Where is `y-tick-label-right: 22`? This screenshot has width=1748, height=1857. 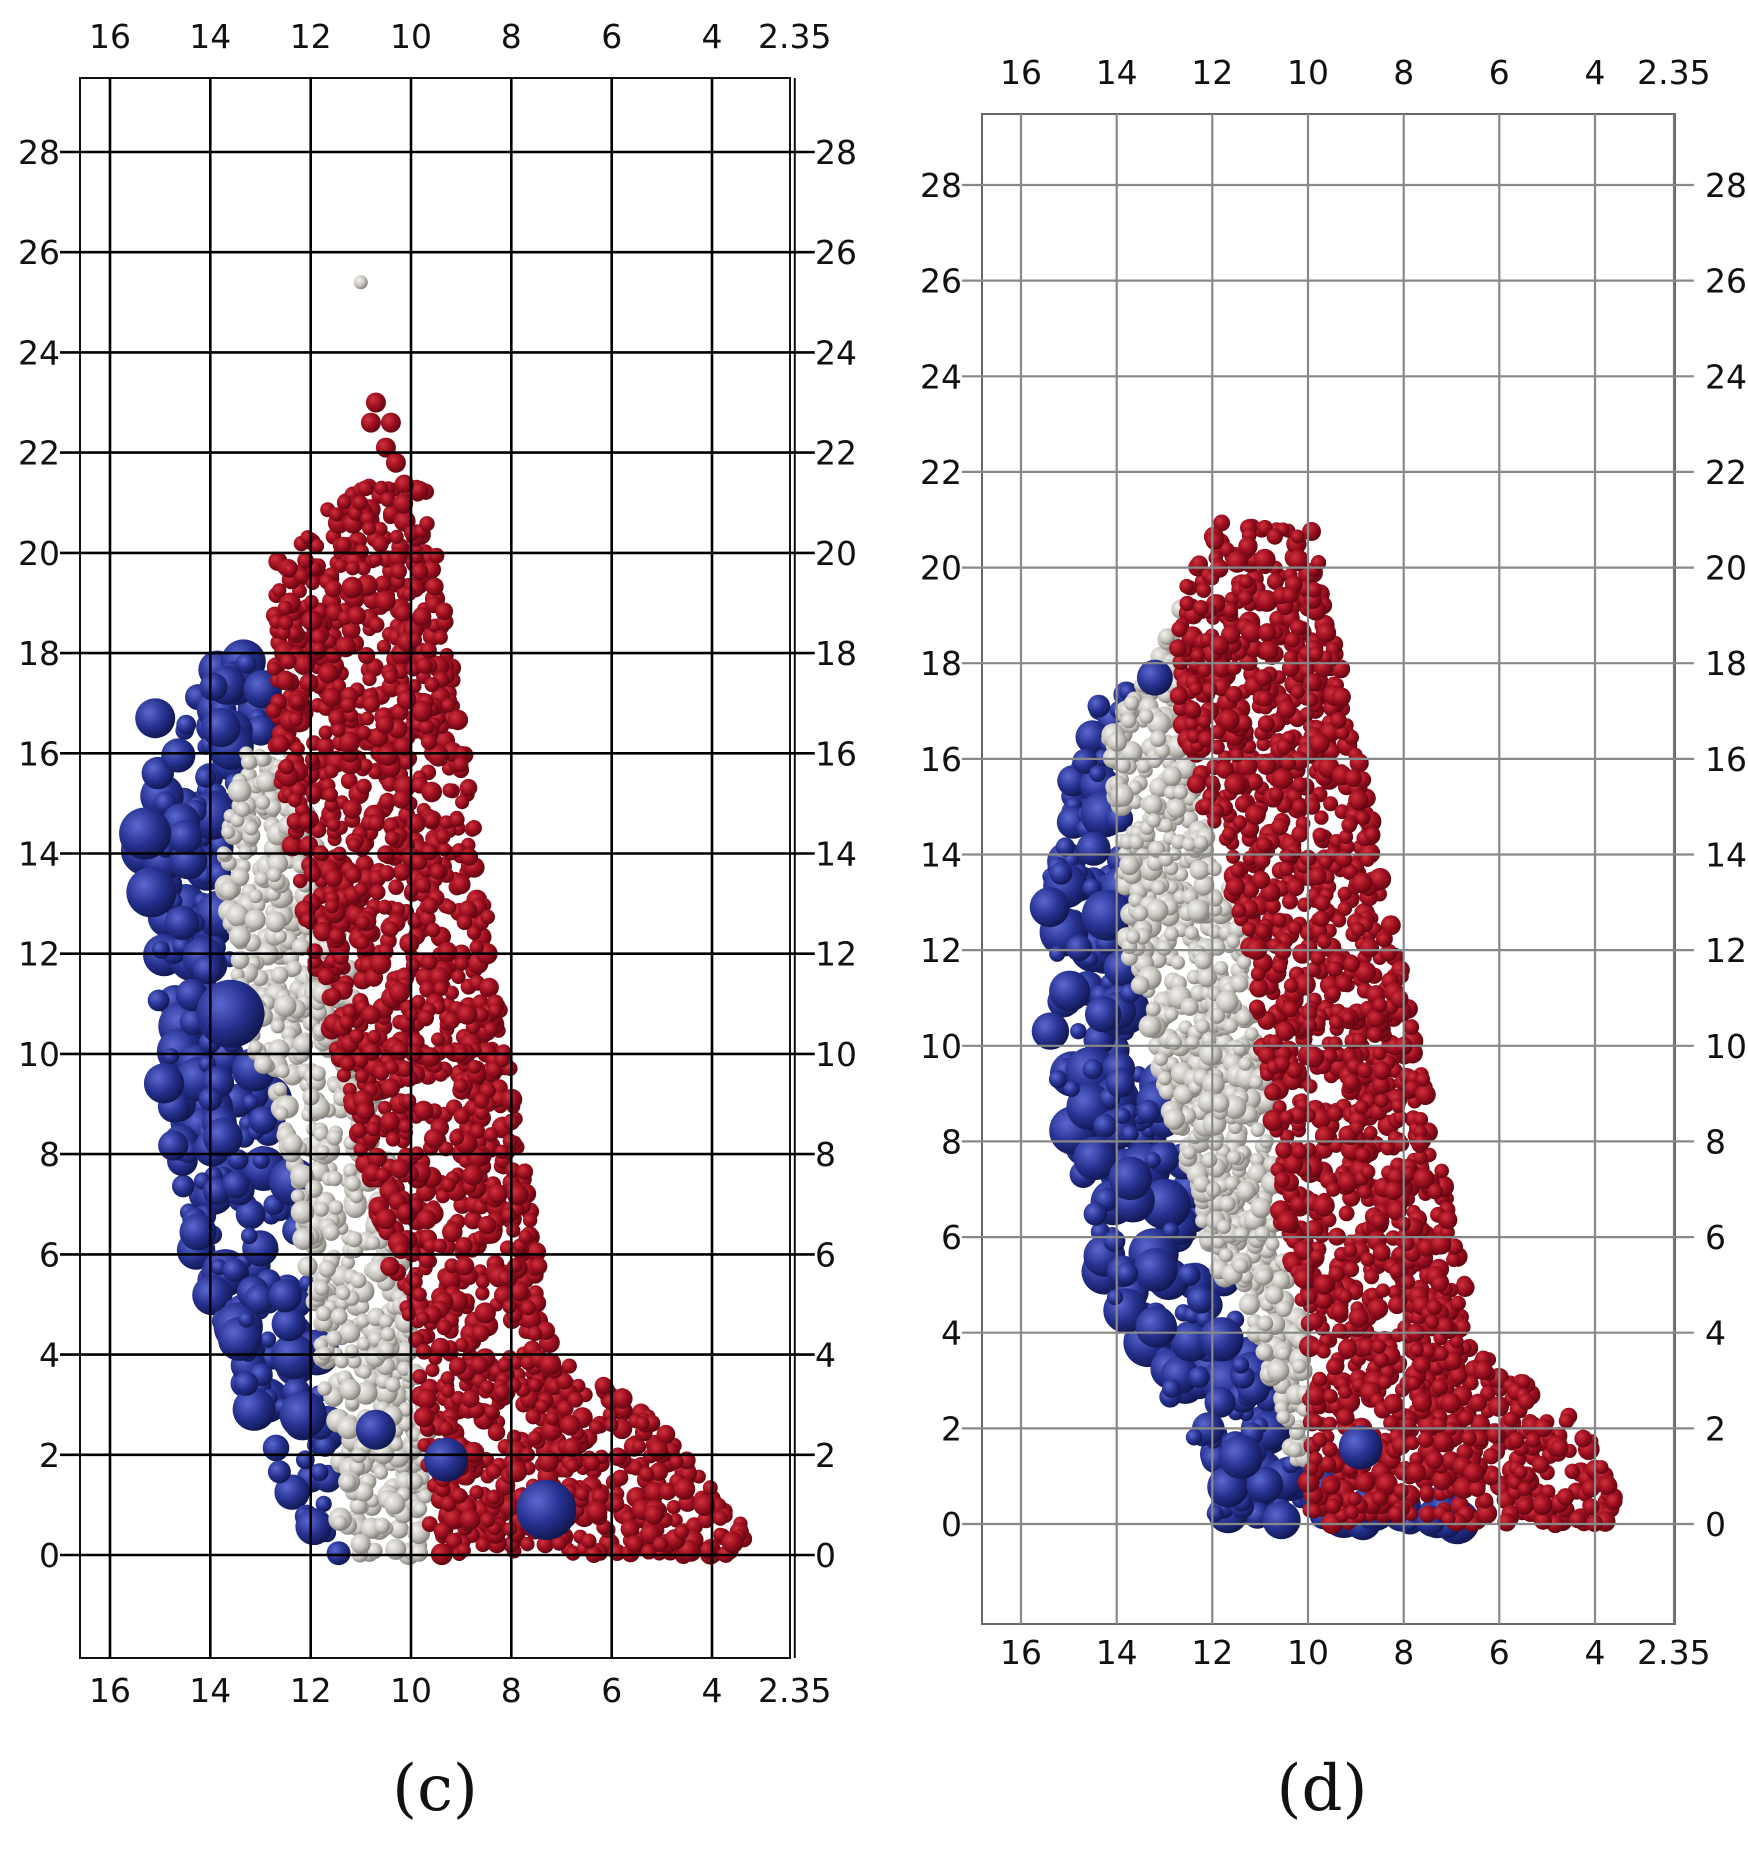
y-tick-label-right: 22 is located at coordinates (836, 453).